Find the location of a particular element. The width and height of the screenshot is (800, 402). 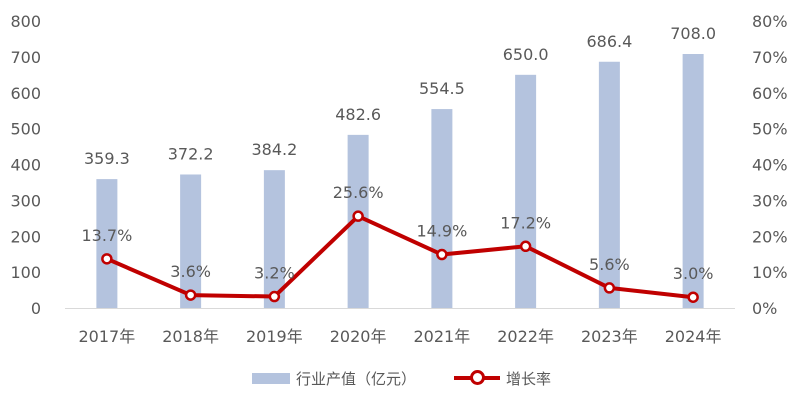

x-tick-label: 2021年 is located at coordinates (442, 336).